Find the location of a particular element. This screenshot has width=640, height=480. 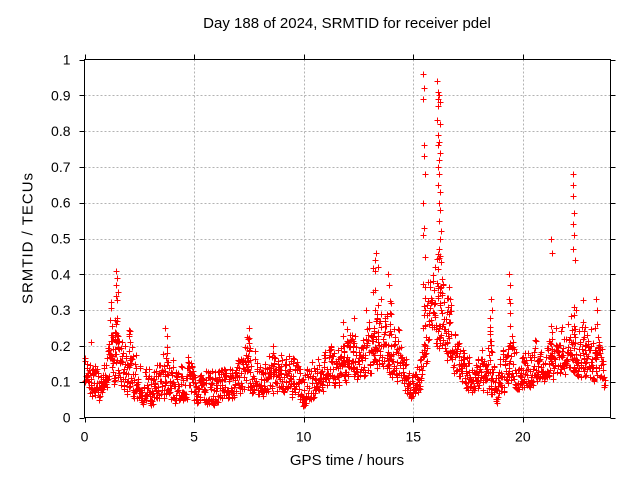

x-tick-label: 20 is located at coordinates (523, 437).